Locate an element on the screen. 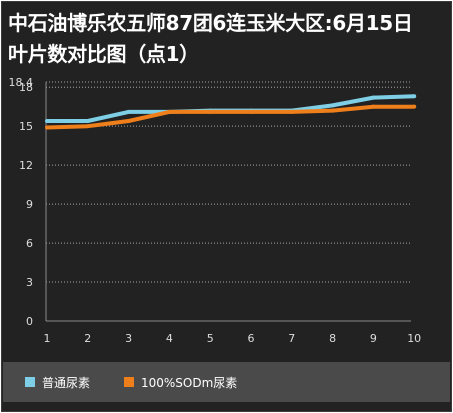  legend-label-series-2: 100%SODm尿素 is located at coordinates (189, 382).